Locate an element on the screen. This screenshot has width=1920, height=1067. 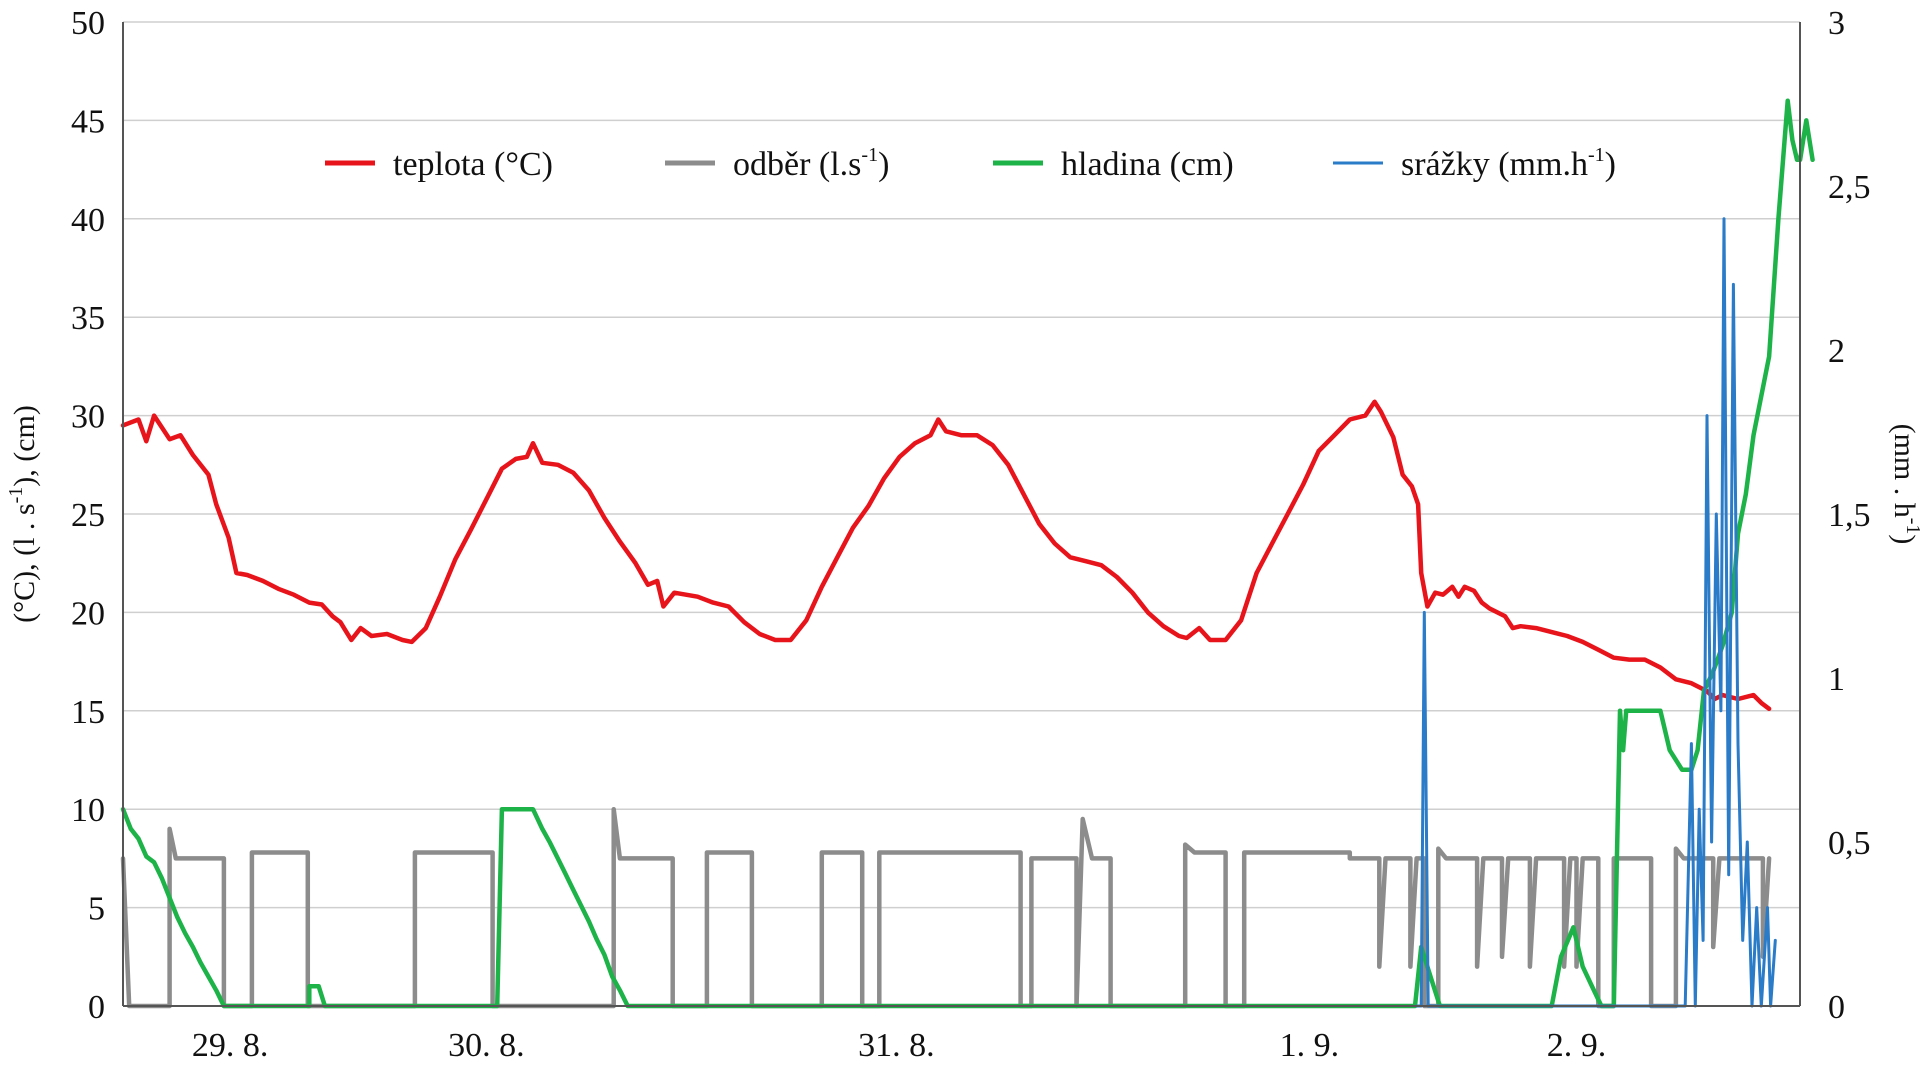
left-tick-label: 5 is located at coordinates (96, 909).